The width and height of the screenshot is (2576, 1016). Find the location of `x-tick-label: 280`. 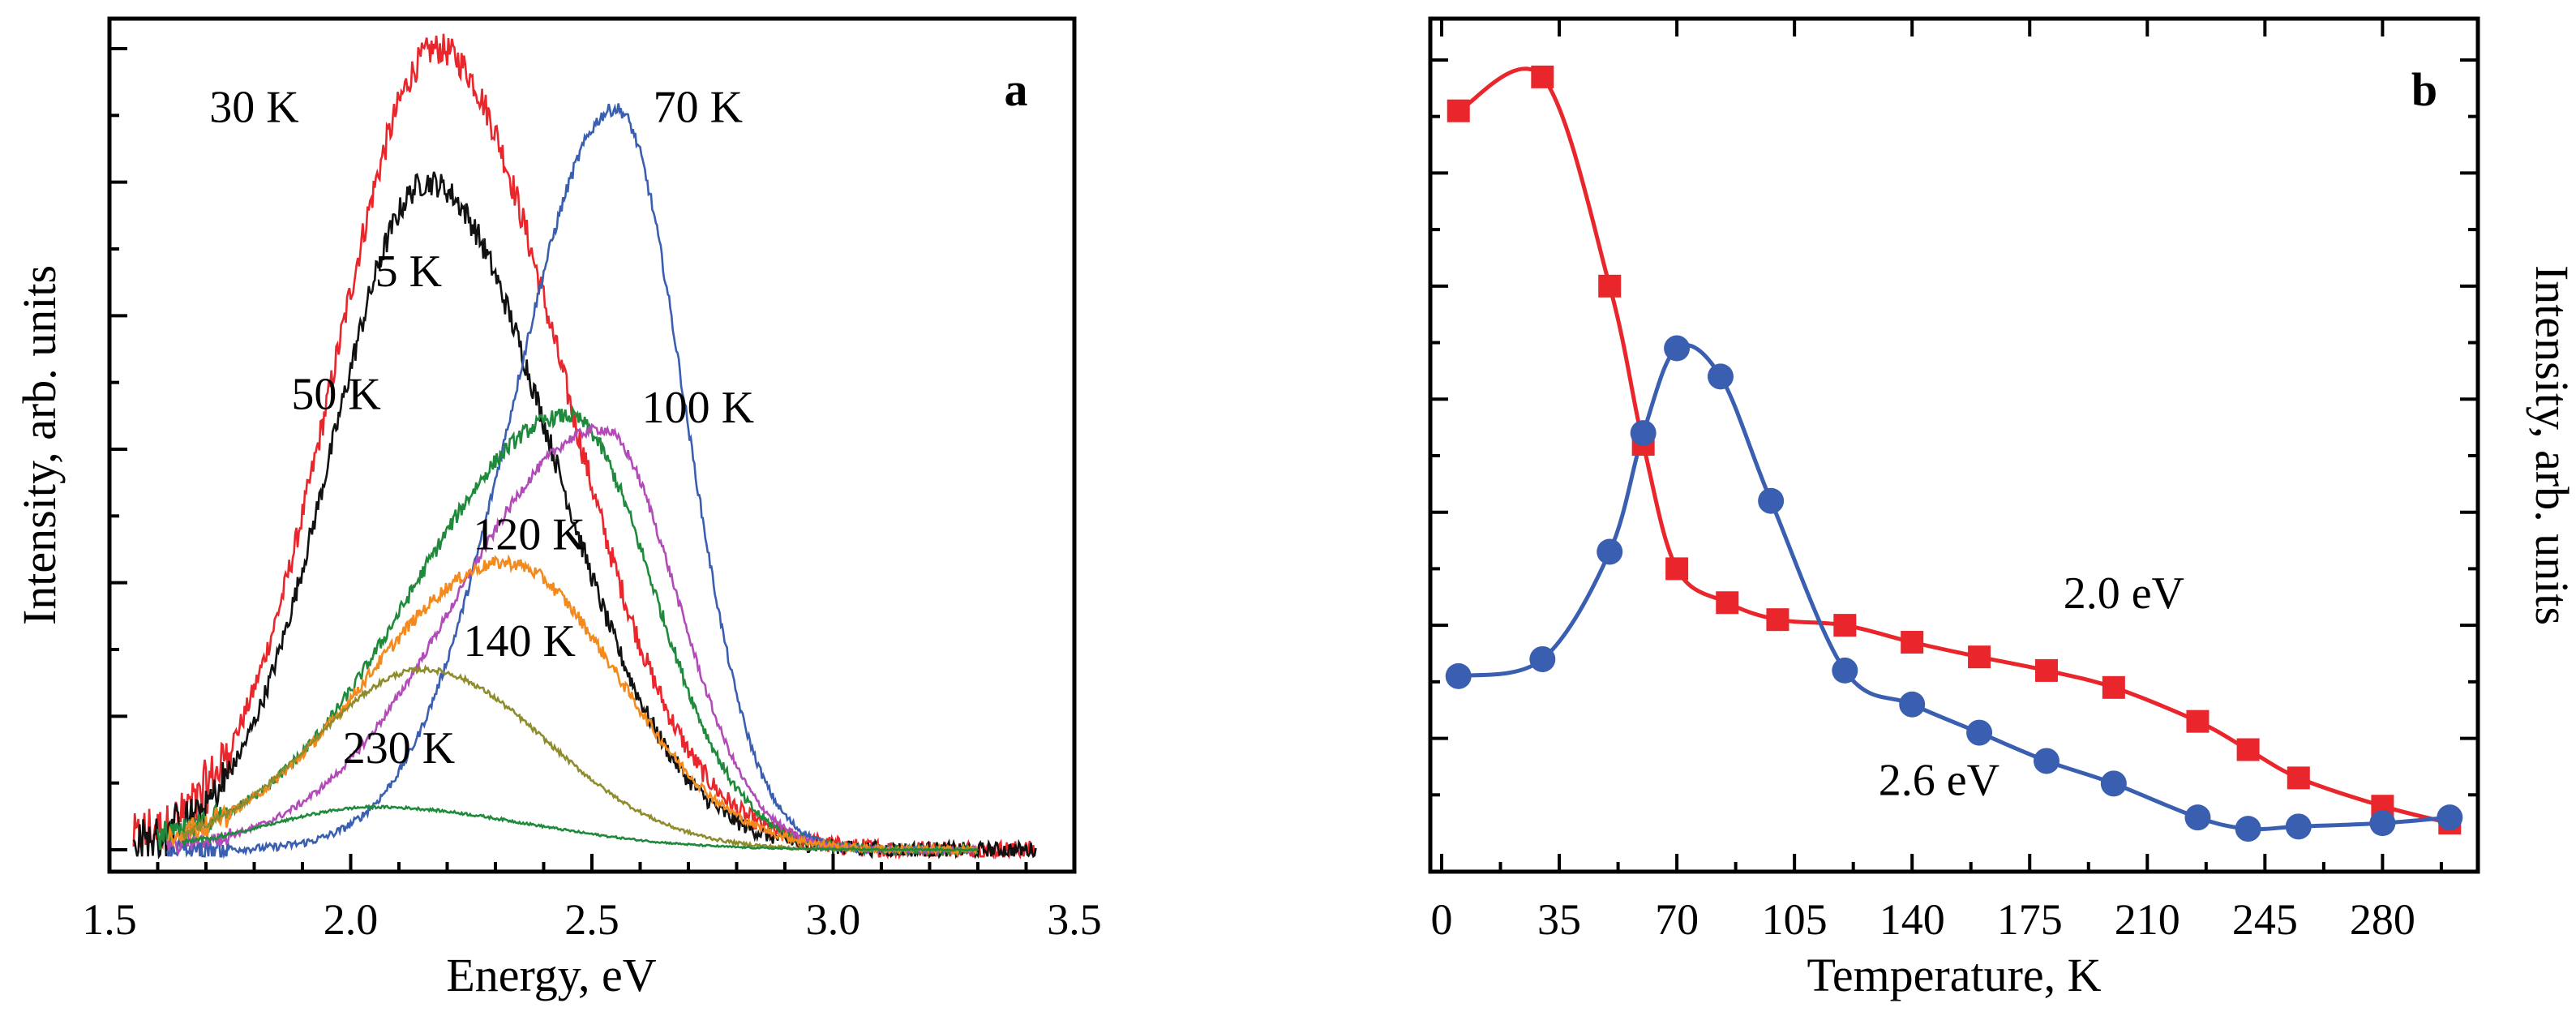

x-tick-label: 280 is located at coordinates (2382, 919).